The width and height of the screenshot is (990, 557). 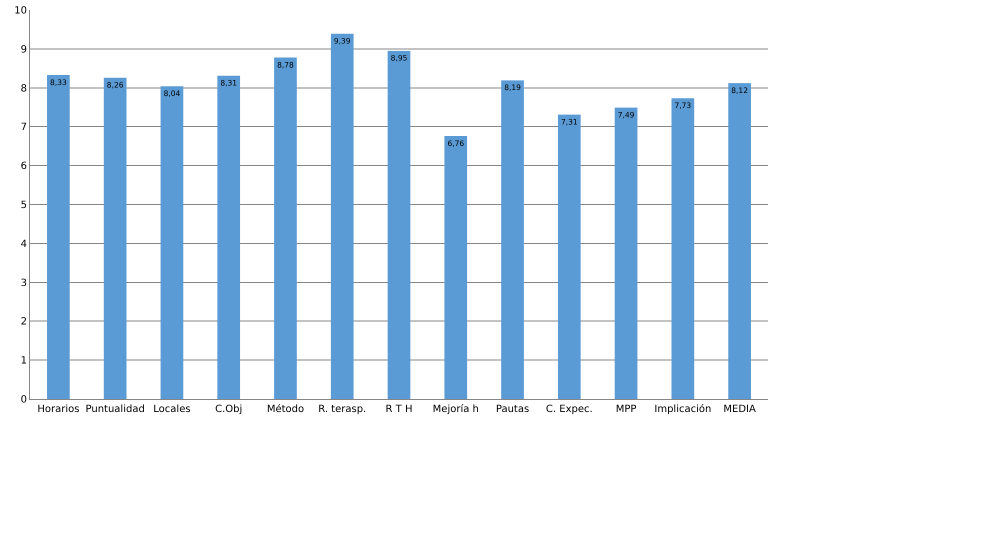 What do you see at coordinates (285, 409) in the screenshot?
I see `x-tick-label: Método` at bounding box center [285, 409].